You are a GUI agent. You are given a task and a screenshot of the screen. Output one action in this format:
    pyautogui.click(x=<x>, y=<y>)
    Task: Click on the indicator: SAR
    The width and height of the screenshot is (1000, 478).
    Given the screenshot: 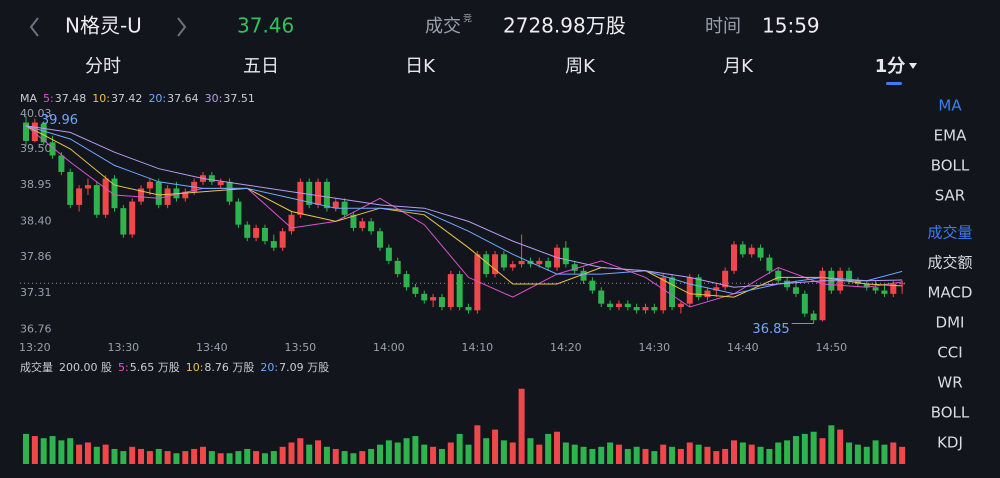 What is the action you would take?
    pyautogui.click(x=950, y=196)
    